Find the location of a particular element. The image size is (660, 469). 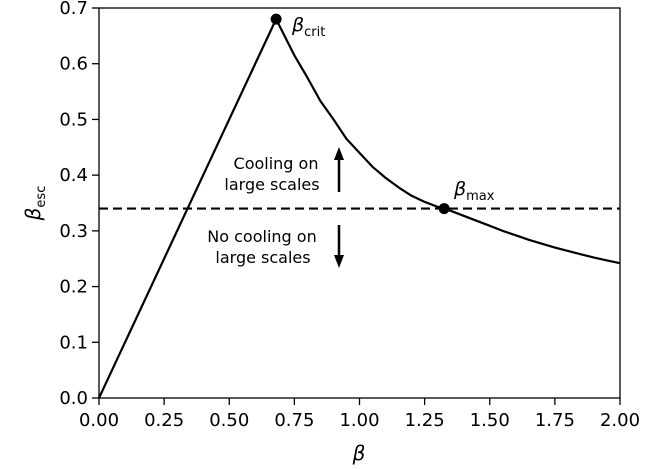

point-label-beta-max-sub: max is located at coordinates (480, 196).